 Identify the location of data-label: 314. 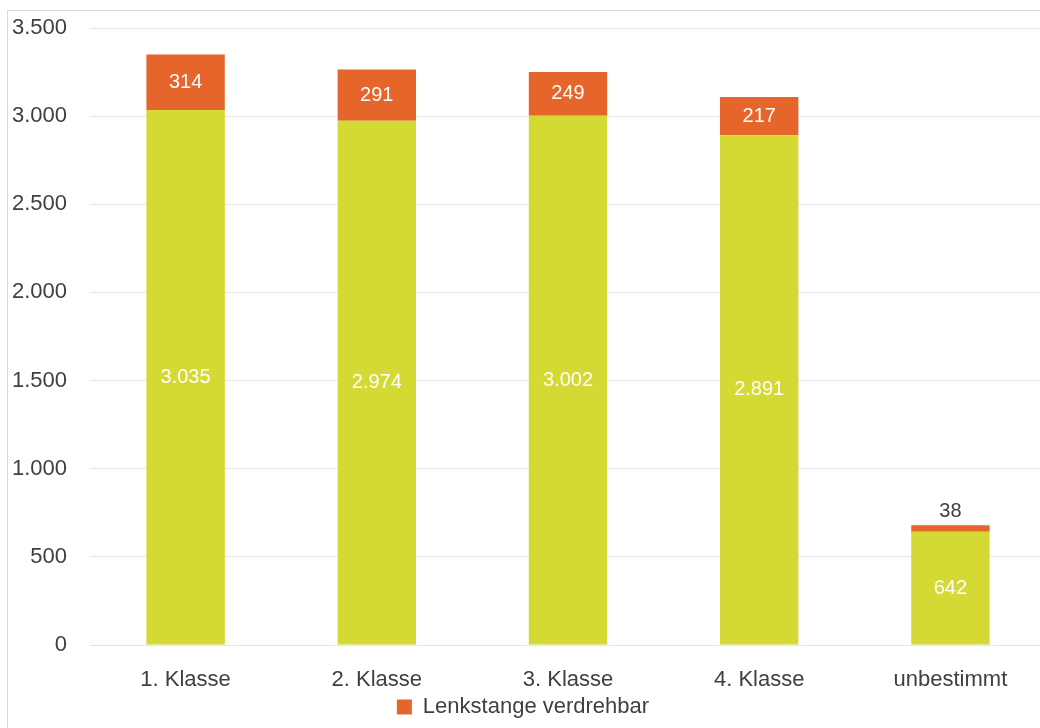
(185, 80).